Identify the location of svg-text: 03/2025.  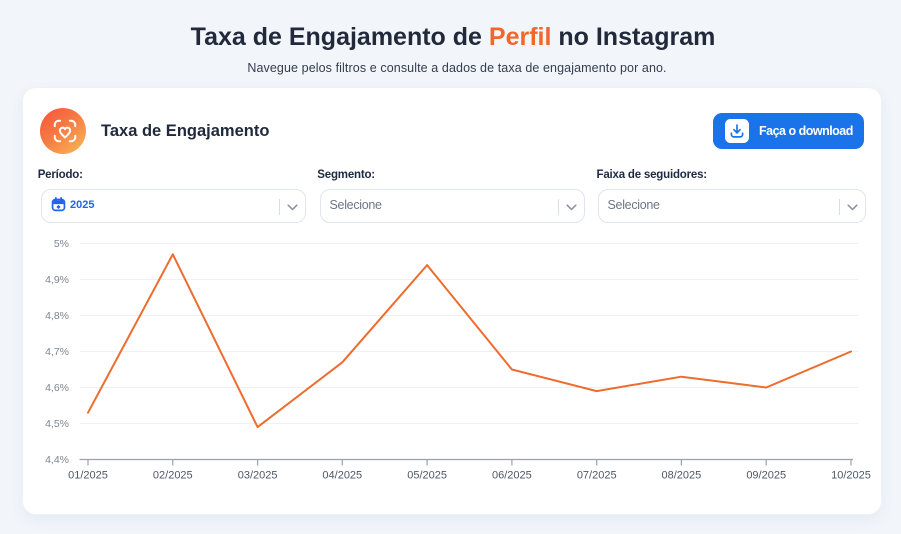
(258, 476).